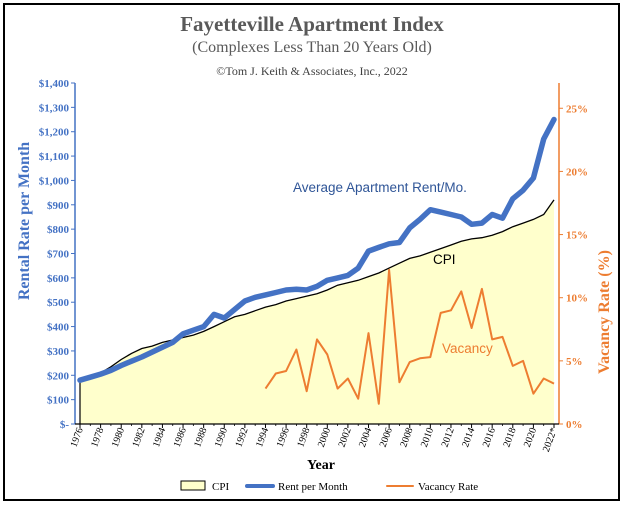 The width and height of the screenshot is (625, 506). What do you see at coordinates (365, 437) in the screenshot?
I see `x-tick-label: 2004` at bounding box center [365, 437].